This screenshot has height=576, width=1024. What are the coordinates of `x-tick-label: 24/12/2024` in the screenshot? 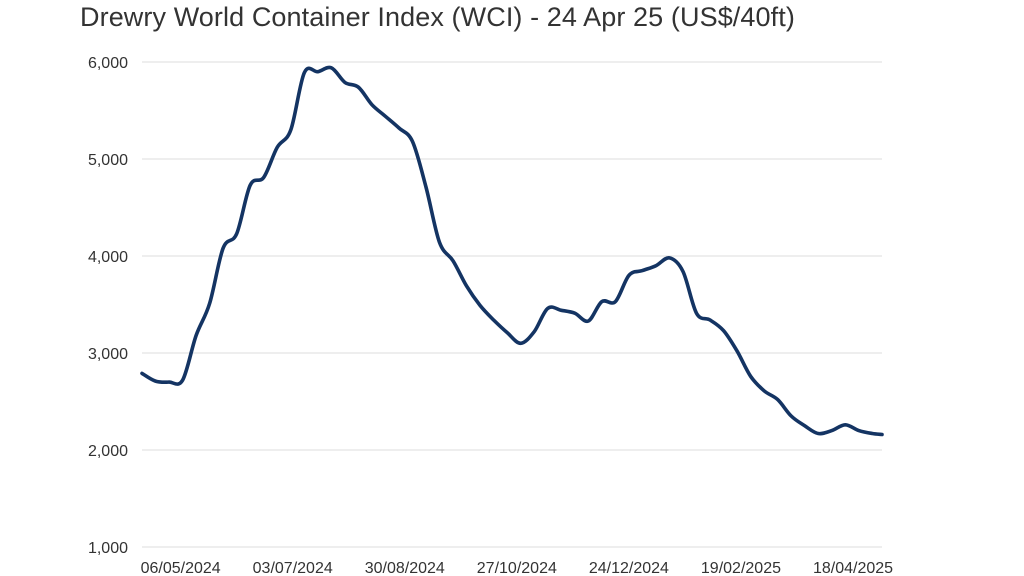 It's located at (629, 568).